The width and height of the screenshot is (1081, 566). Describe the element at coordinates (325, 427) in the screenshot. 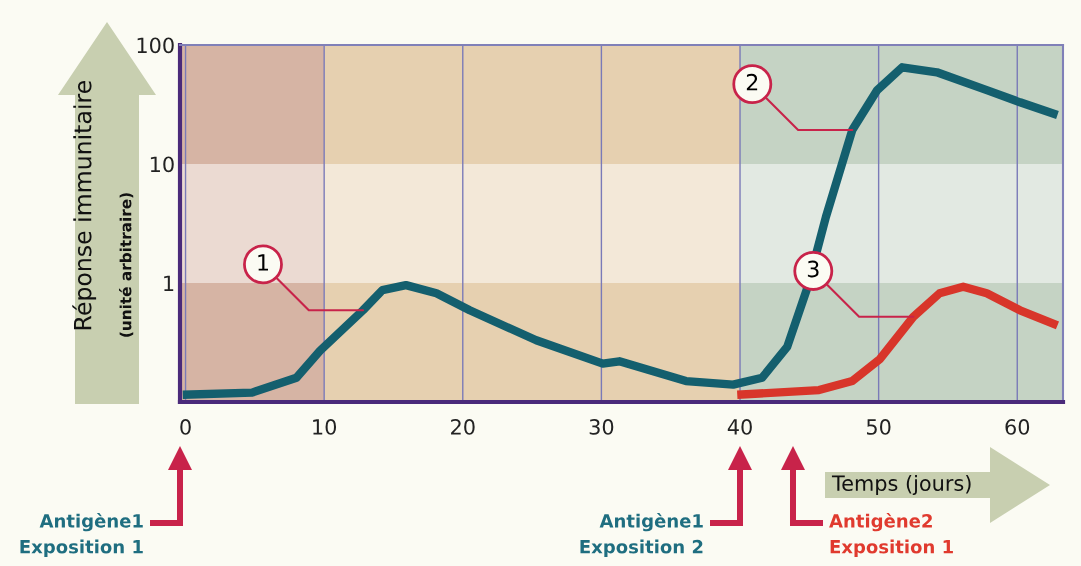

I see `x-tick-label: 10` at that location.